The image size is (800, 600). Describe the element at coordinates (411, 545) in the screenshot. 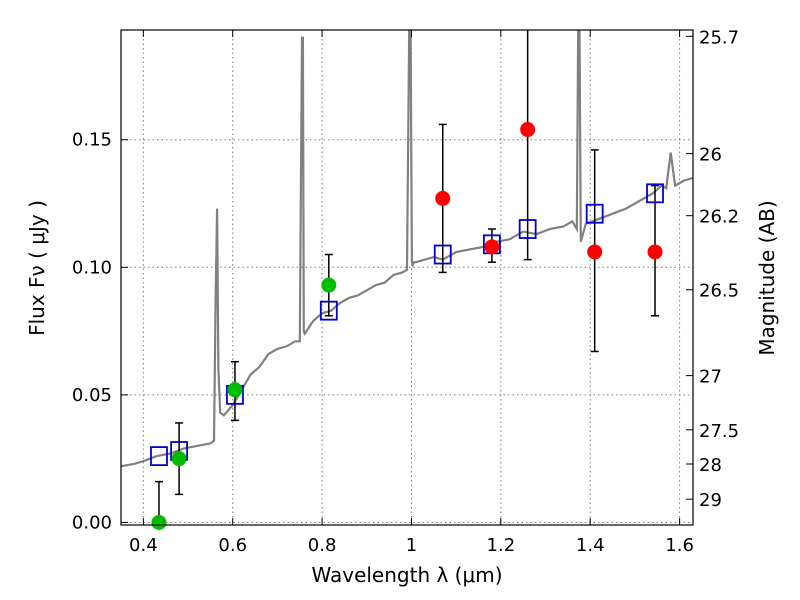

I see `x-tick-label: 1` at that location.